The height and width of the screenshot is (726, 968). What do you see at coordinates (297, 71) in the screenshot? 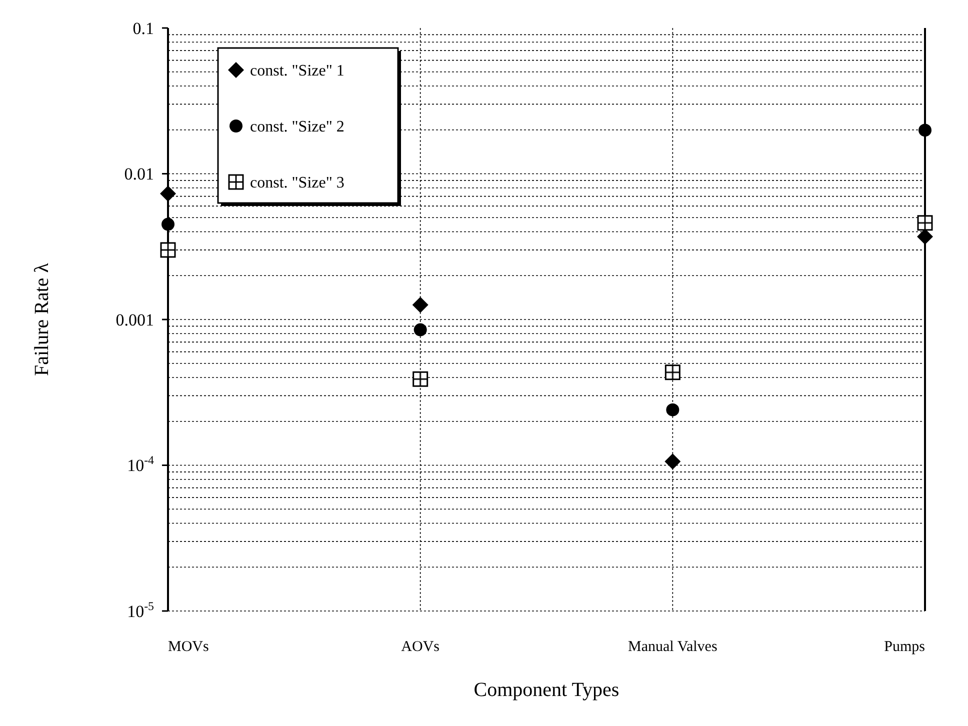
I see `legend-label: const. "Size" 1` at bounding box center [297, 71].